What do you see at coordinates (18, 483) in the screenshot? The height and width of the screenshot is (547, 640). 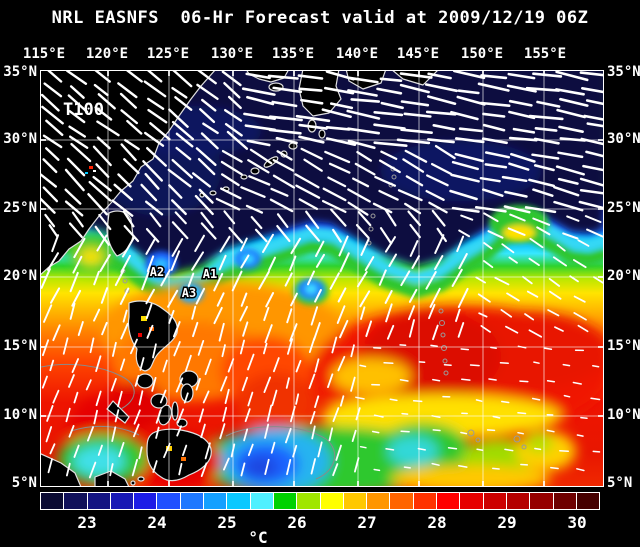 I see `lat-tick-left-5n: 5°N` at bounding box center [18, 483].